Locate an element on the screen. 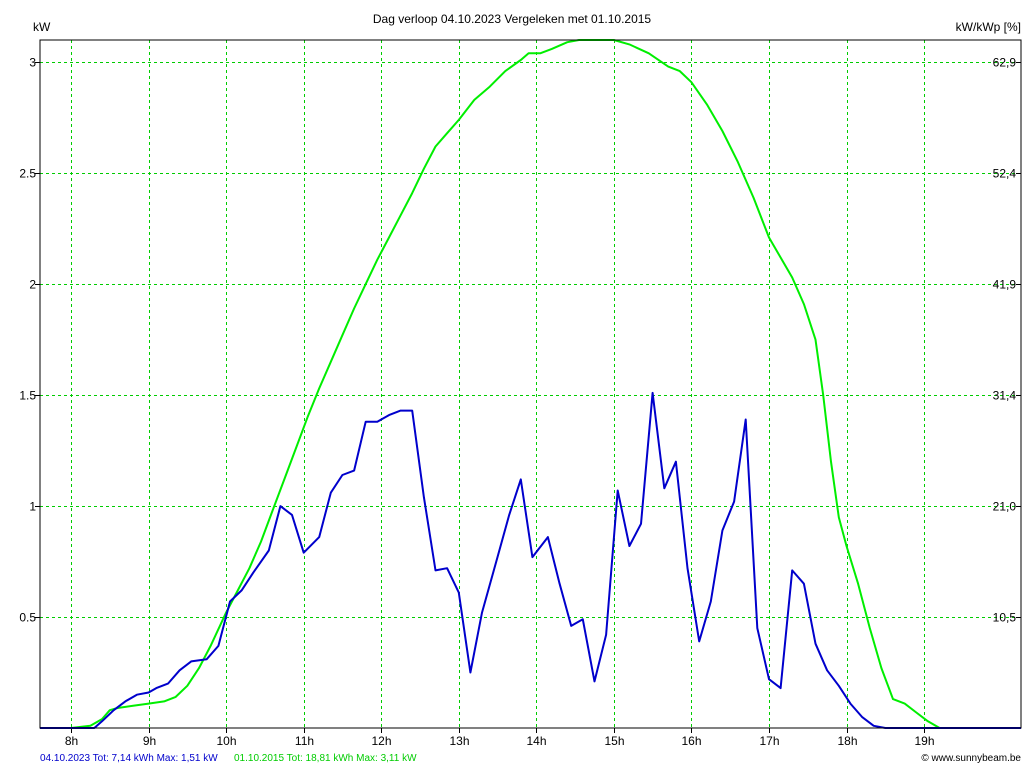  y-axis-left: 0.5 1 1.5 2 2.5 3 is located at coordinates (29, 340).